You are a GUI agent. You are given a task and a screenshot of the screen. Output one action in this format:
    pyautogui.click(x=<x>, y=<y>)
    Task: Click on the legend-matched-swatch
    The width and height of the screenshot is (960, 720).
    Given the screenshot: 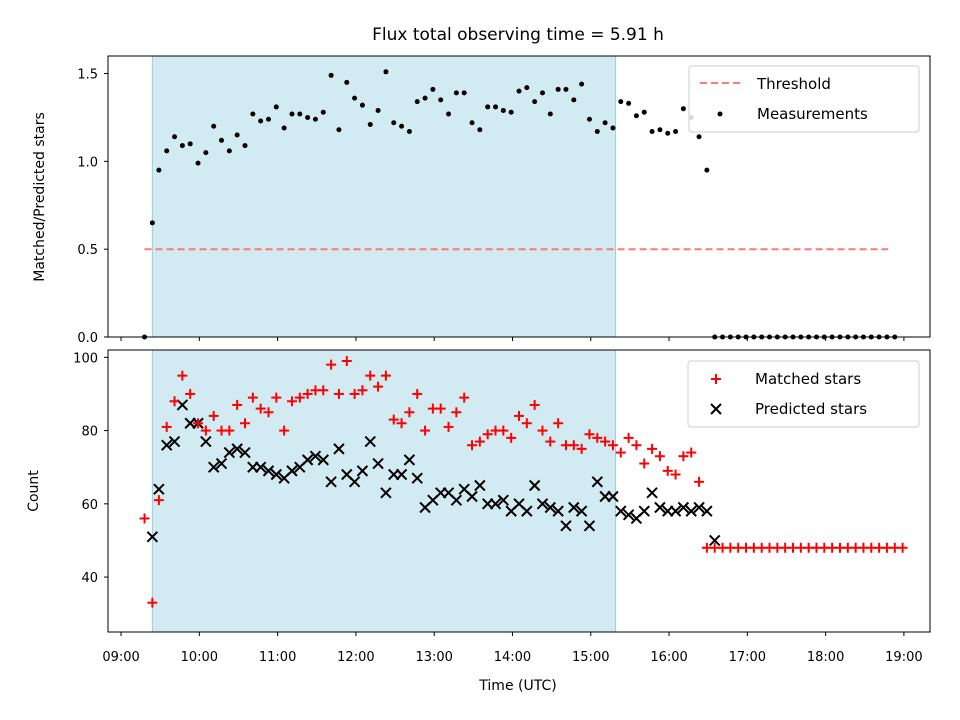 What is the action you would take?
    pyautogui.click(x=716, y=379)
    